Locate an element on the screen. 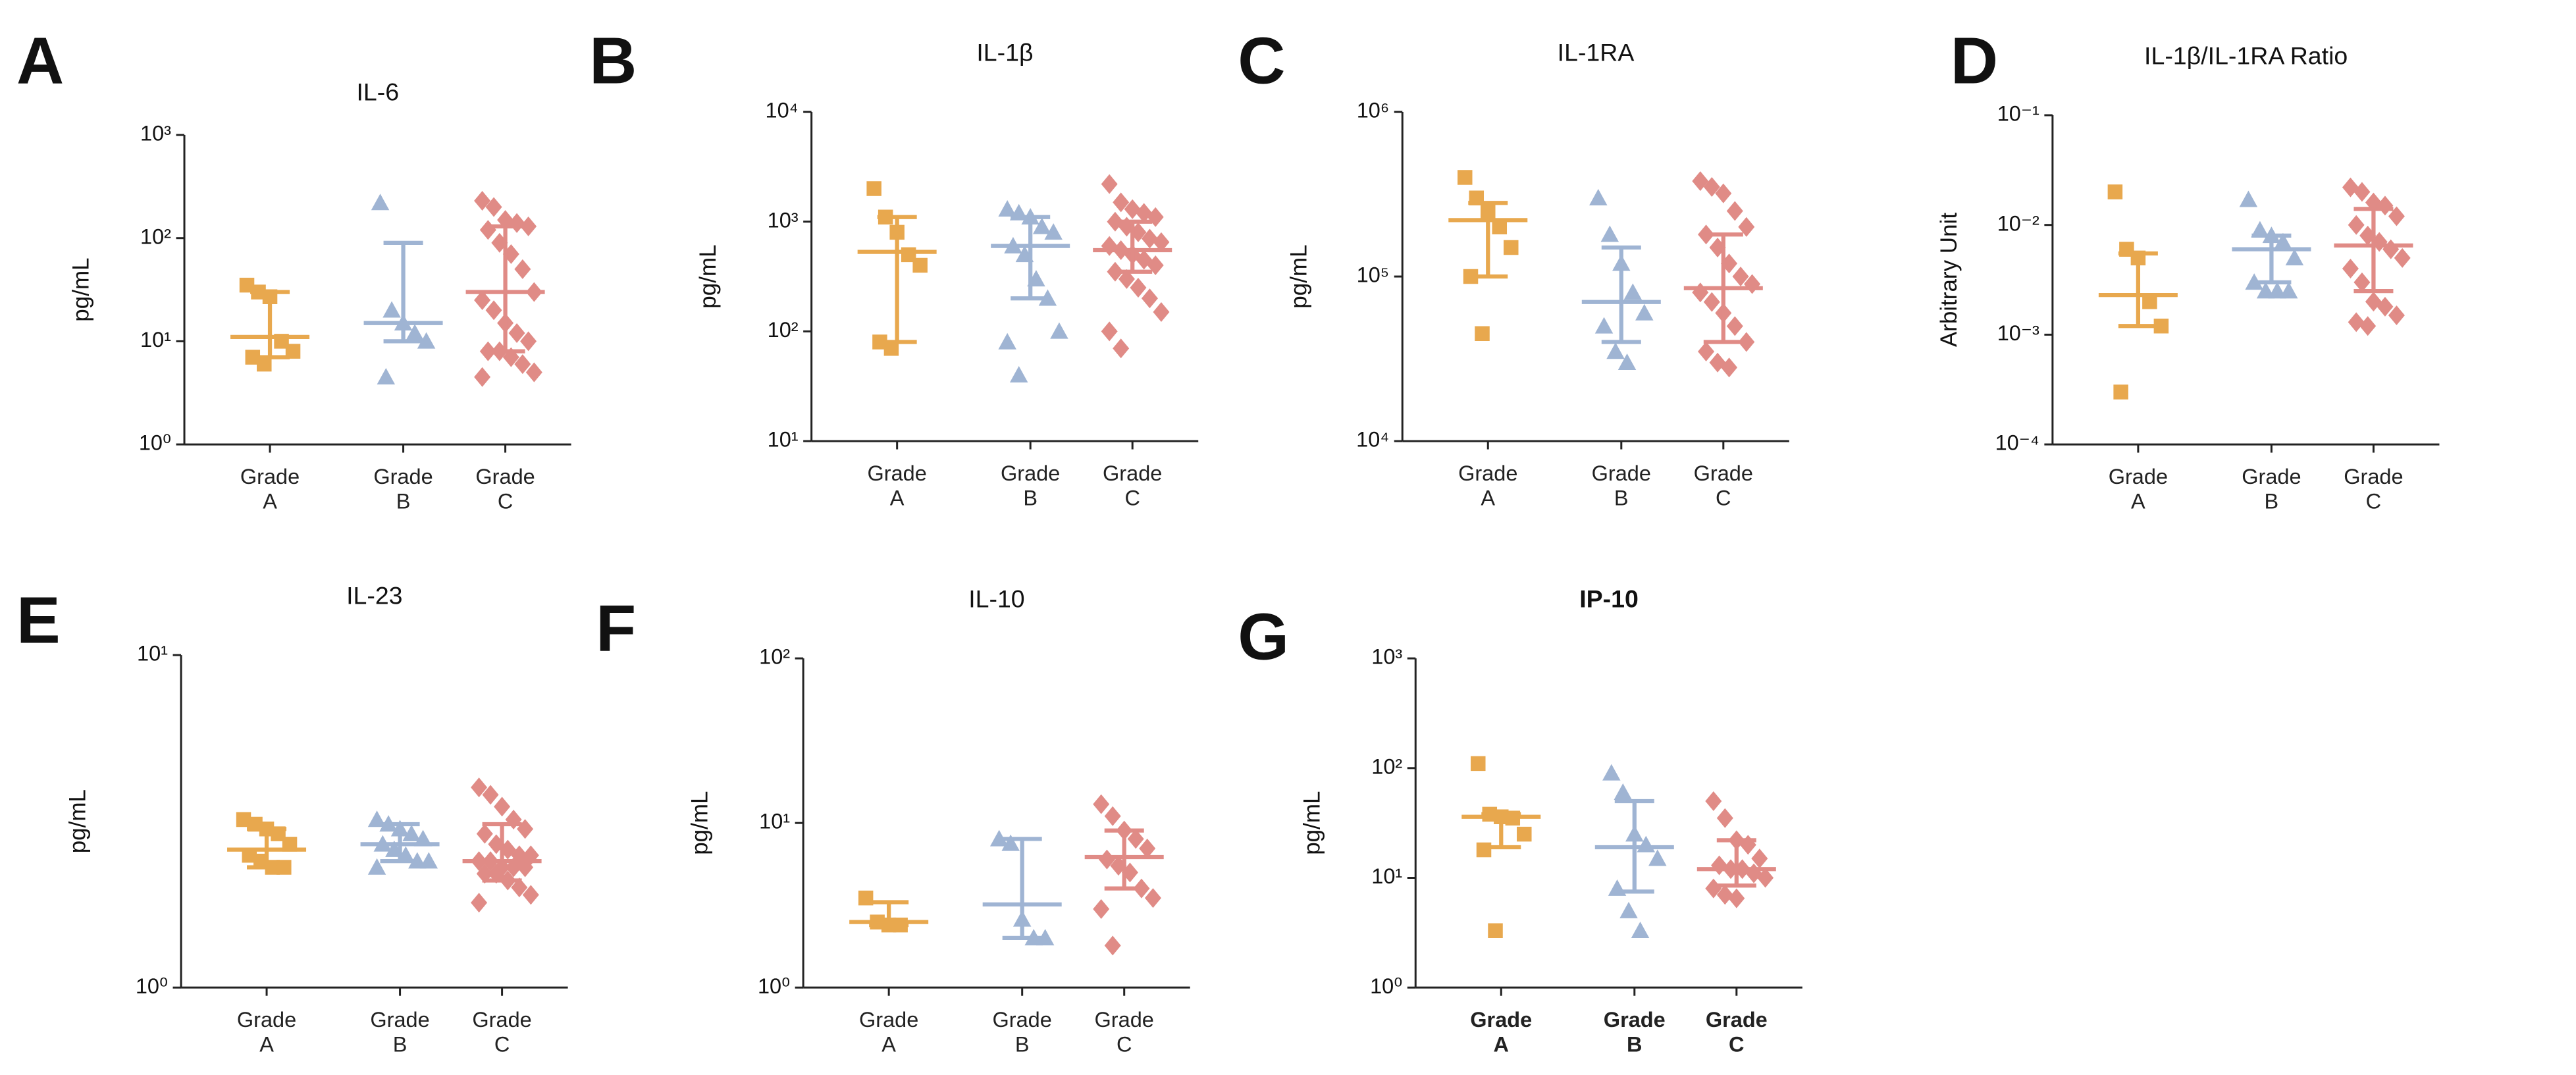  panel-title: IP-10 is located at coordinates (1609, 599).